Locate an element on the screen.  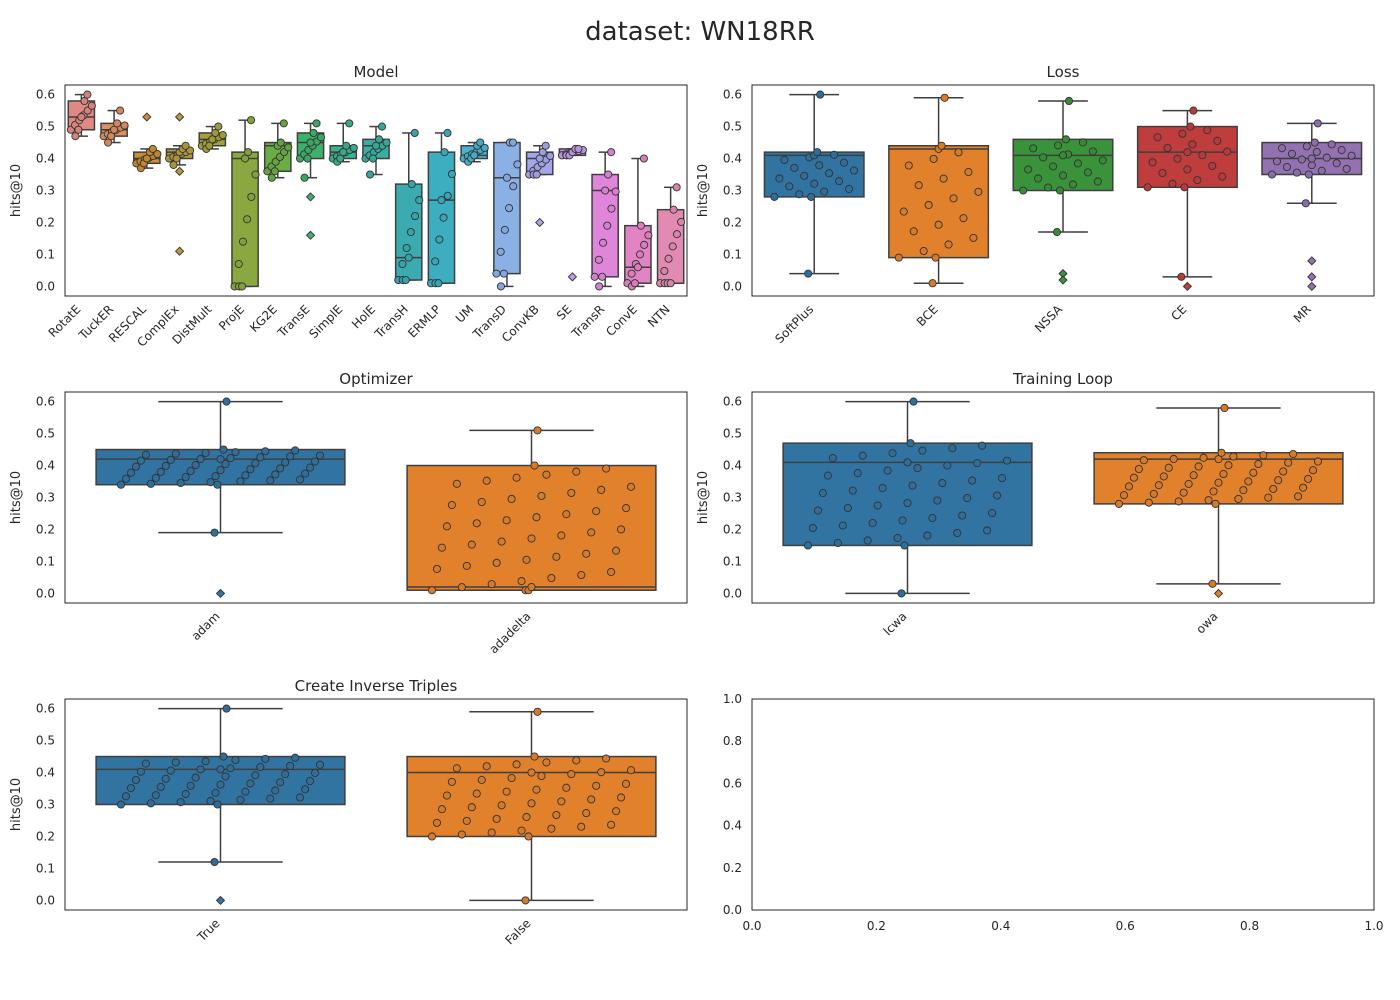
y-tick-label: 0.4 is located at coordinates (45, 466).